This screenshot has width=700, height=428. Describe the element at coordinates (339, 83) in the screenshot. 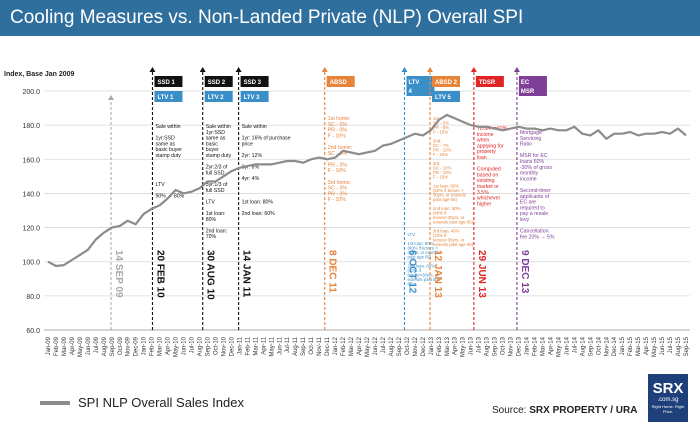

I see `event-label: ABSD` at that location.